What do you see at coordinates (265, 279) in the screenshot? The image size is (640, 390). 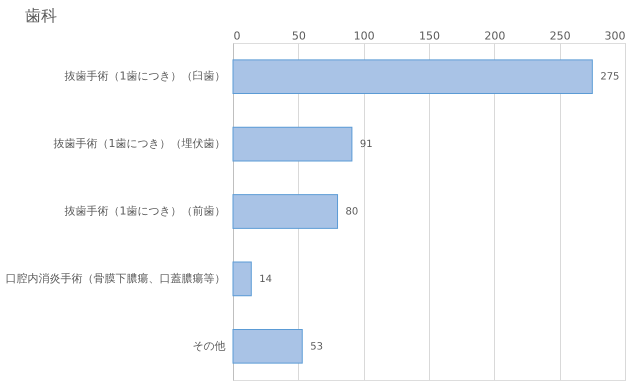 I see `data-label: 14` at bounding box center [265, 279].